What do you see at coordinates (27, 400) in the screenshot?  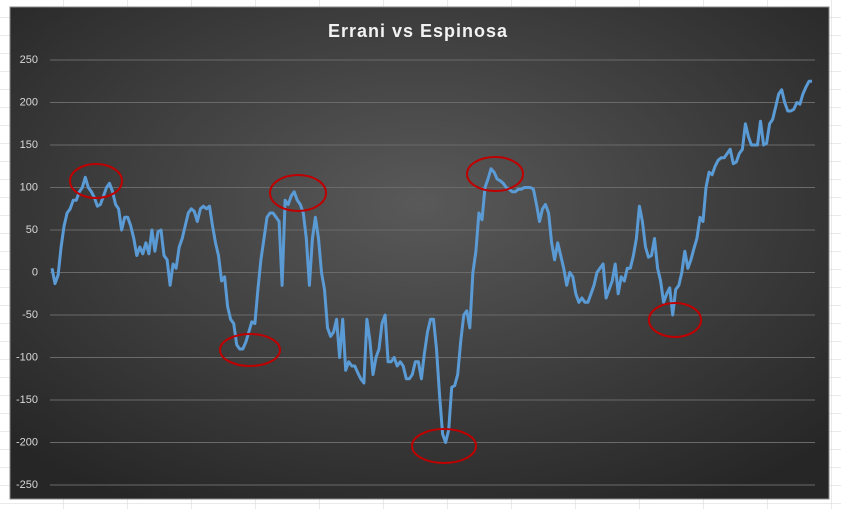 I see `y-tick-label: -150` at bounding box center [27, 400].